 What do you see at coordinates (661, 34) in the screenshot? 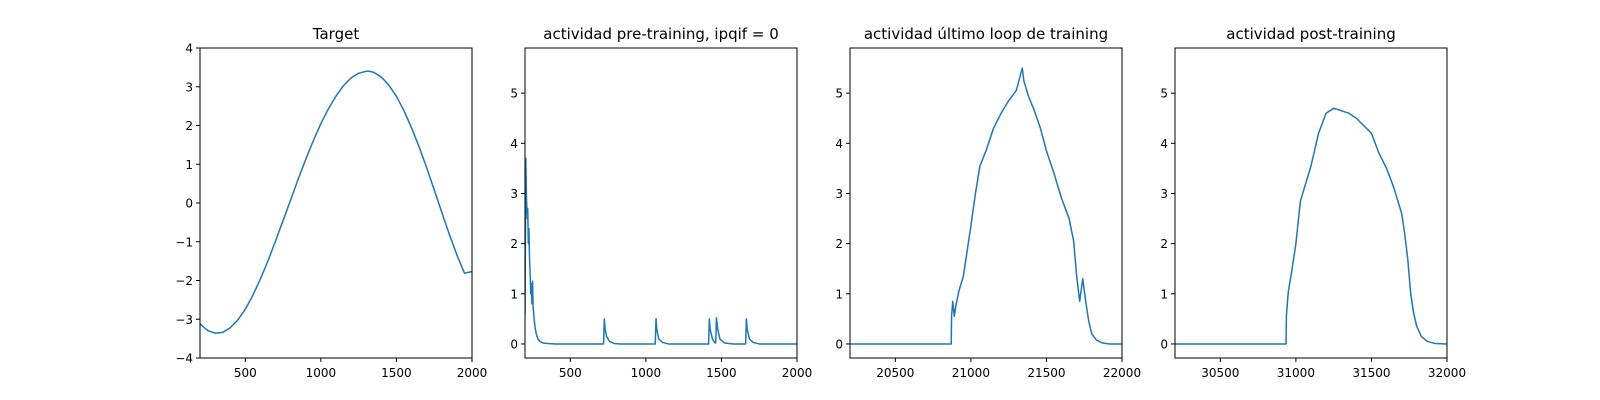
I see `subplot-title: actividad pre-training, ipqif = 0` at bounding box center [661, 34].